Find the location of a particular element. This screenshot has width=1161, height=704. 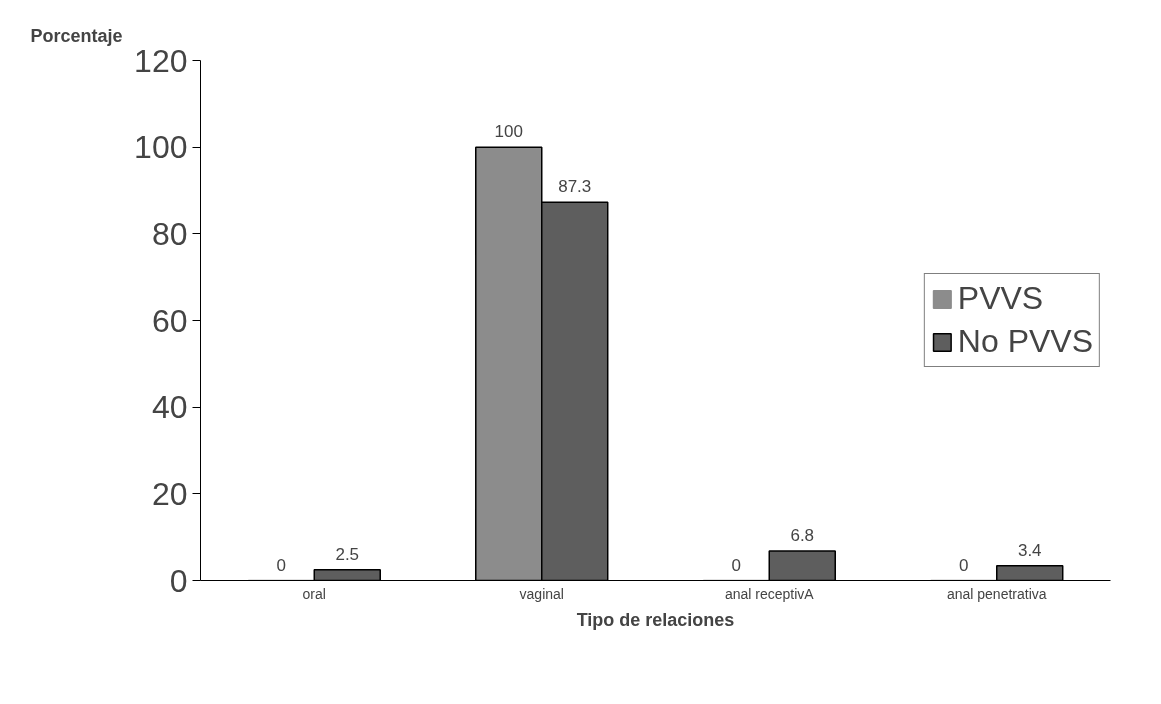

data-label: 6.8 is located at coordinates (802, 536).